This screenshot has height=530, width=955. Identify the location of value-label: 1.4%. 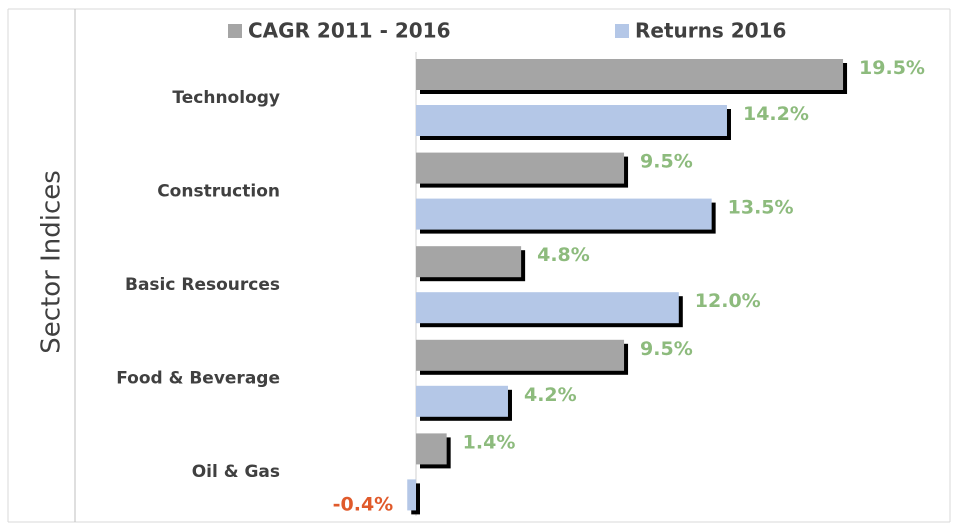
(489, 442).